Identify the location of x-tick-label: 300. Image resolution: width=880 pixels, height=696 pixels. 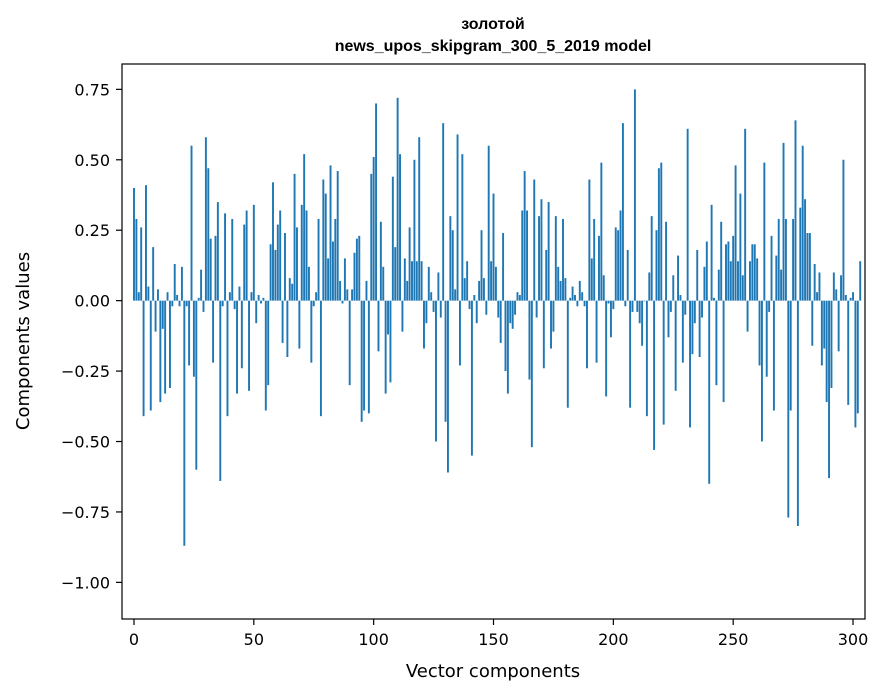
(853, 639).